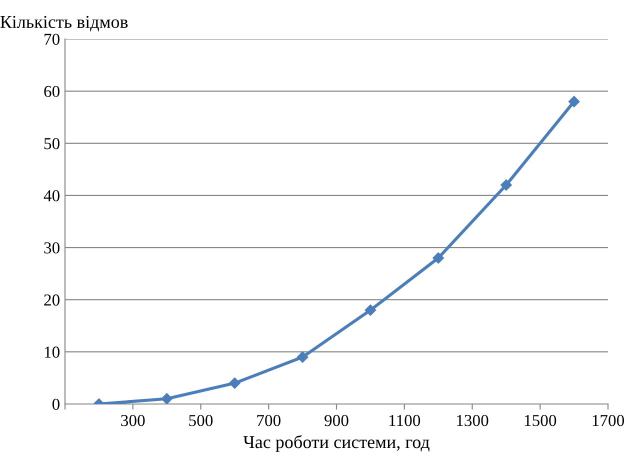 Image resolution: width=628 pixels, height=462 pixels. I want to click on x-tick-label: 300, so click(133, 420).